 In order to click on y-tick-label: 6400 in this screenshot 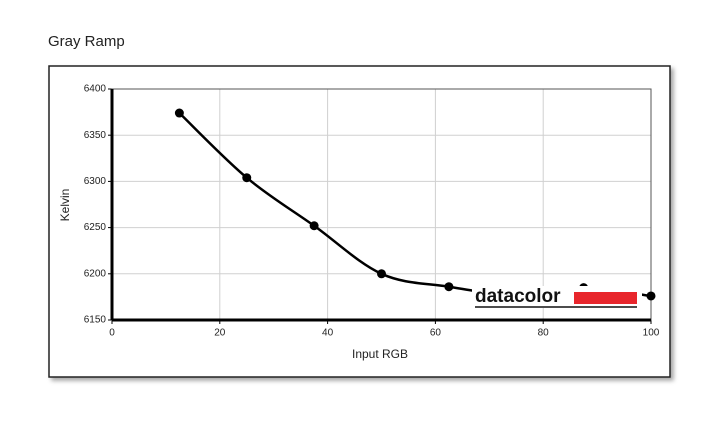, I will do `click(95, 89)`.